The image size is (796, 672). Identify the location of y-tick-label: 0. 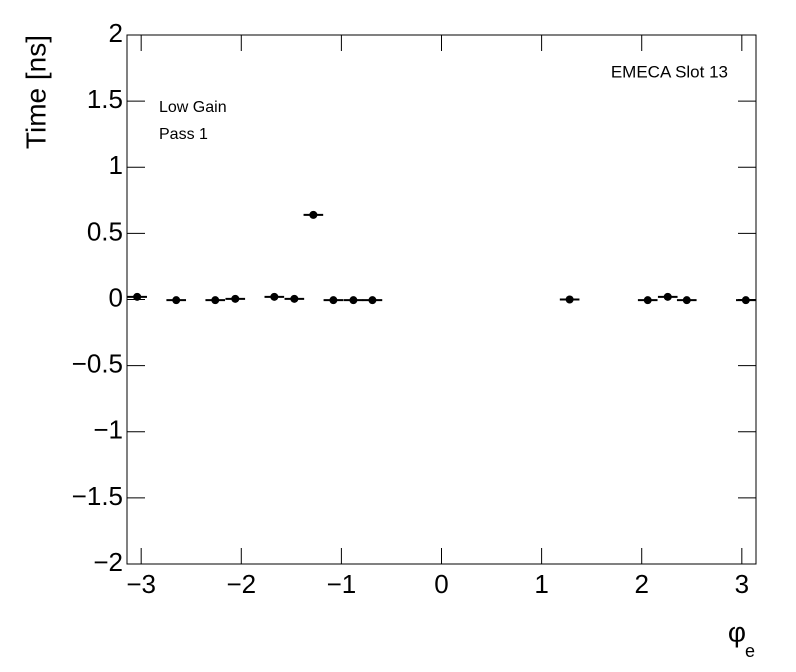
(116, 297).